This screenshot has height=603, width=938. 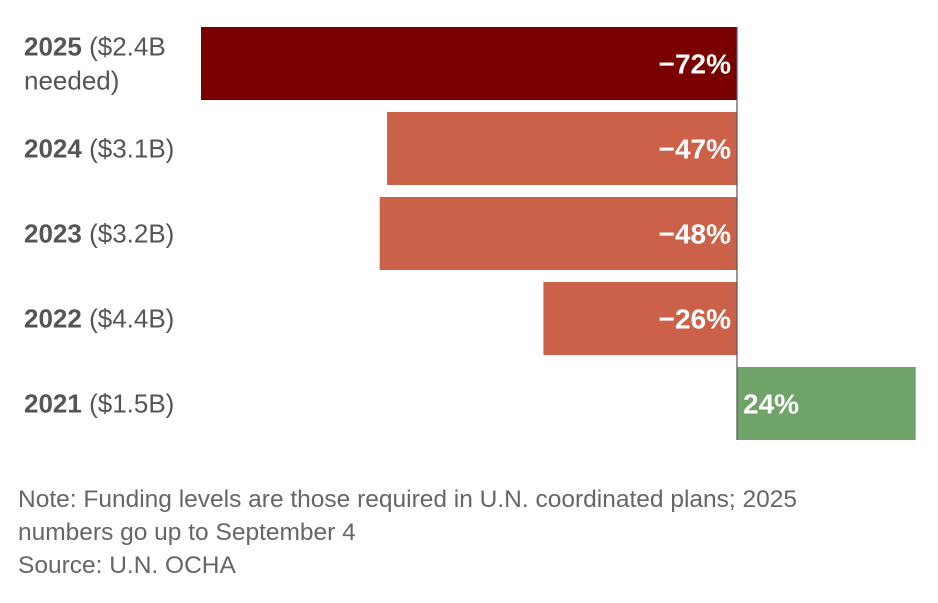 I want to click on bar-2022, so click(x=640, y=318).